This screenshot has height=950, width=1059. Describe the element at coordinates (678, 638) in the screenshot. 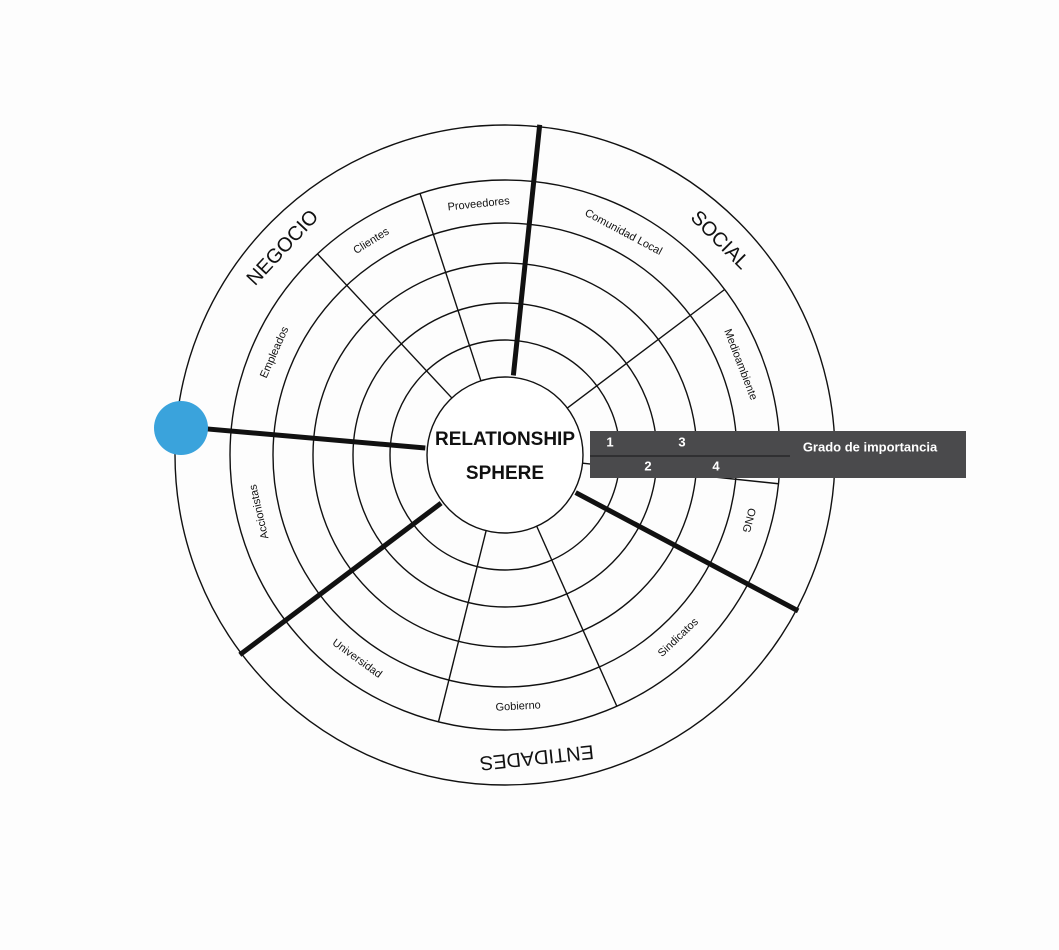

I see `segment-label: Sindicatos` at that location.